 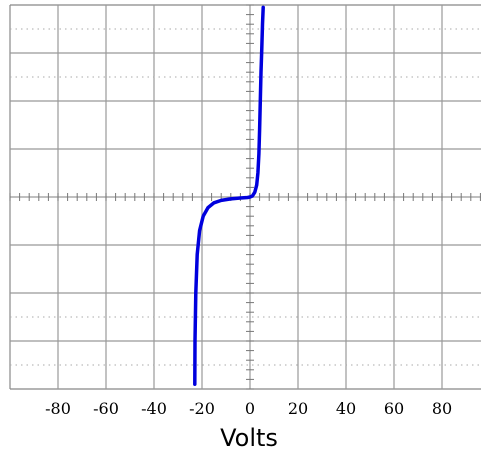 What do you see at coordinates (394, 408) in the screenshot?
I see `x-tick-label: 60` at bounding box center [394, 408].